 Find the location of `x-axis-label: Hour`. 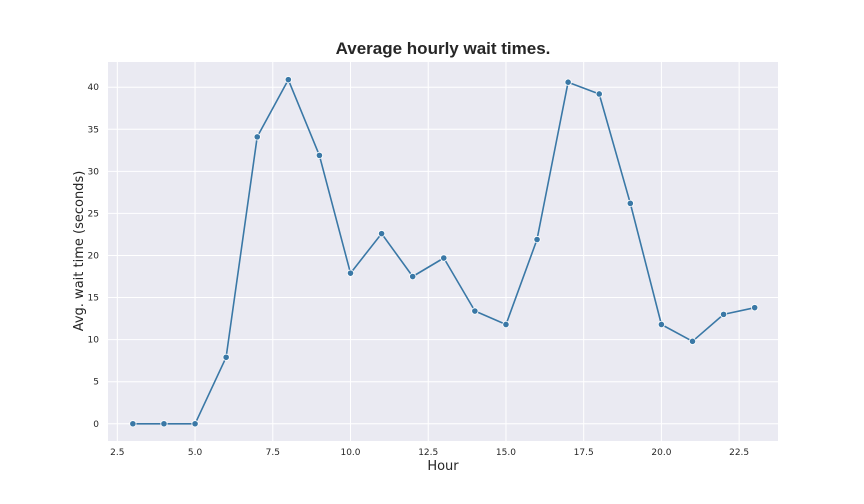

x-axis-label: Hour is located at coordinates (443, 466).